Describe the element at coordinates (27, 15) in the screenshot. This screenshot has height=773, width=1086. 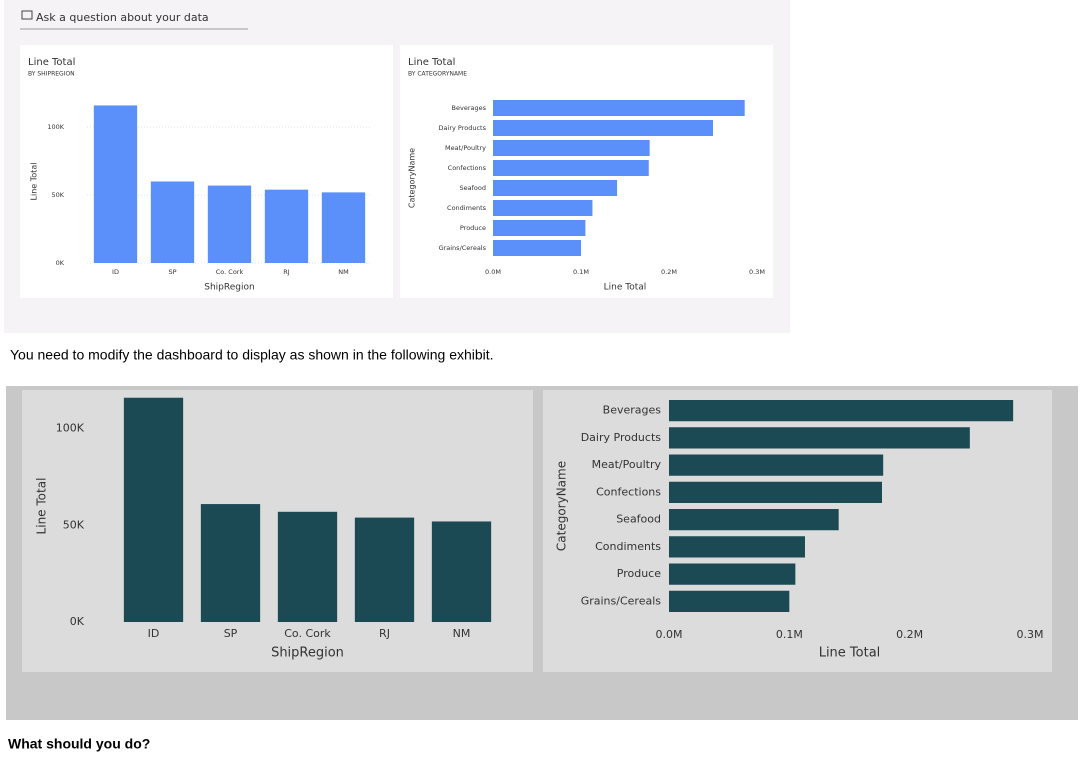
I see `qa-icon` at that location.